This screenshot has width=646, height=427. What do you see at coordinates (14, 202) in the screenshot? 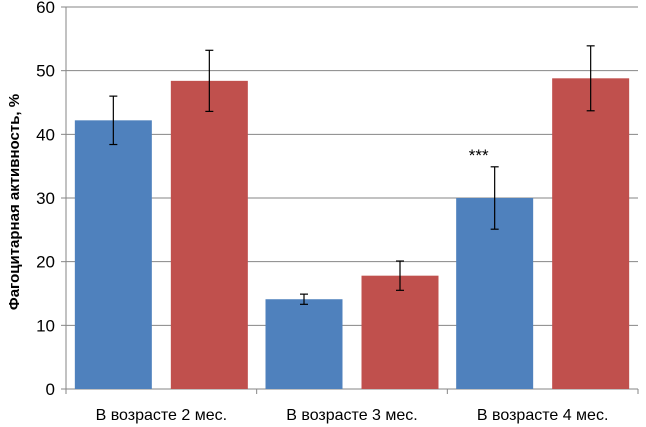
I see `y-axis-title: Фагоцитарная активность, %` at bounding box center [14, 202].